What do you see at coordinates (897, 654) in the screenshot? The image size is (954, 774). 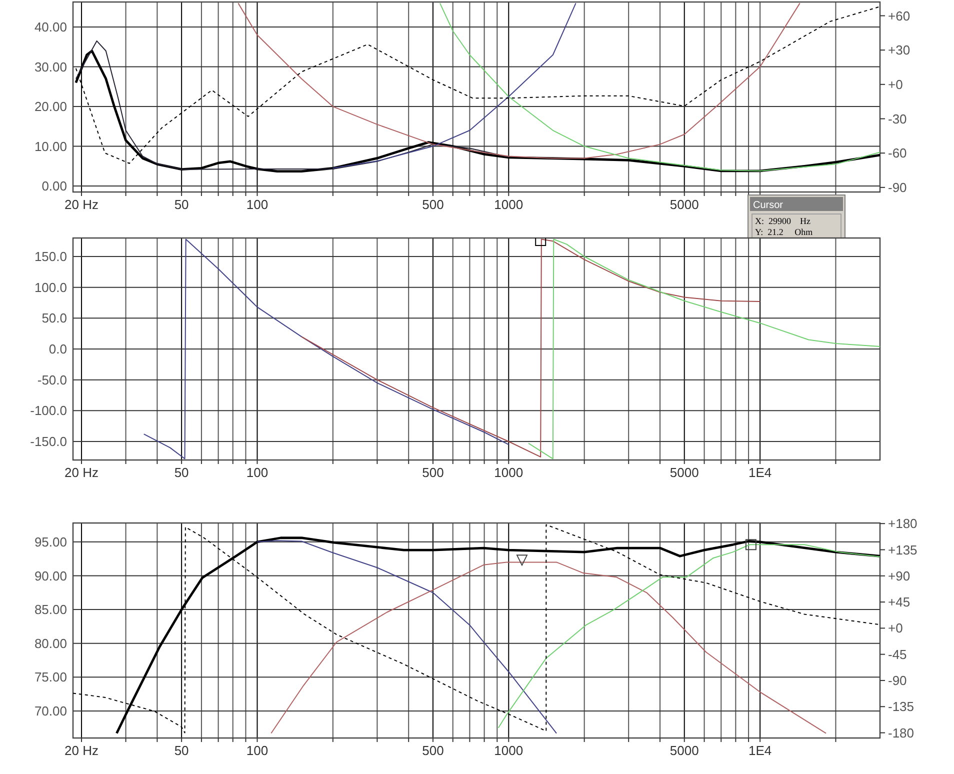 I see `y2-tick-label: -45` at bounding box center [897, 654].